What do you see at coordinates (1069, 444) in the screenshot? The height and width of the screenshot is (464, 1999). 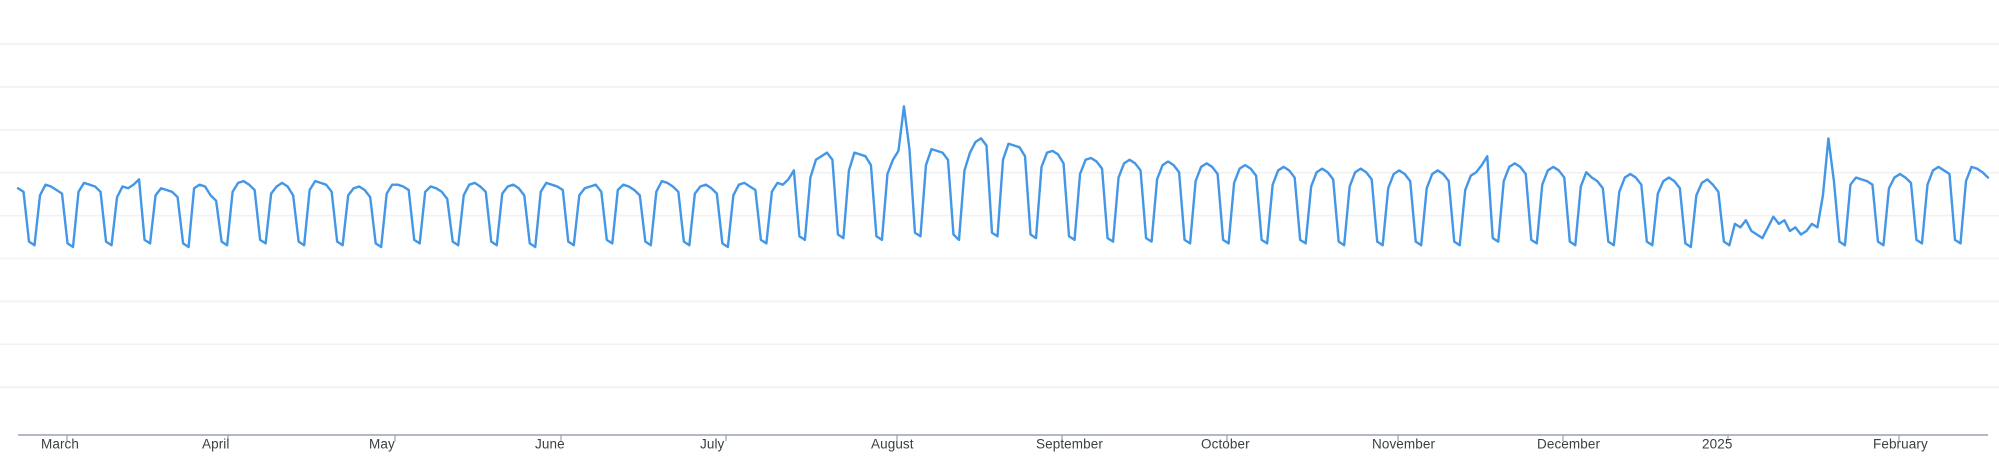 I see `x-axis-tick-label: September` at bounding box center [1069, 444].